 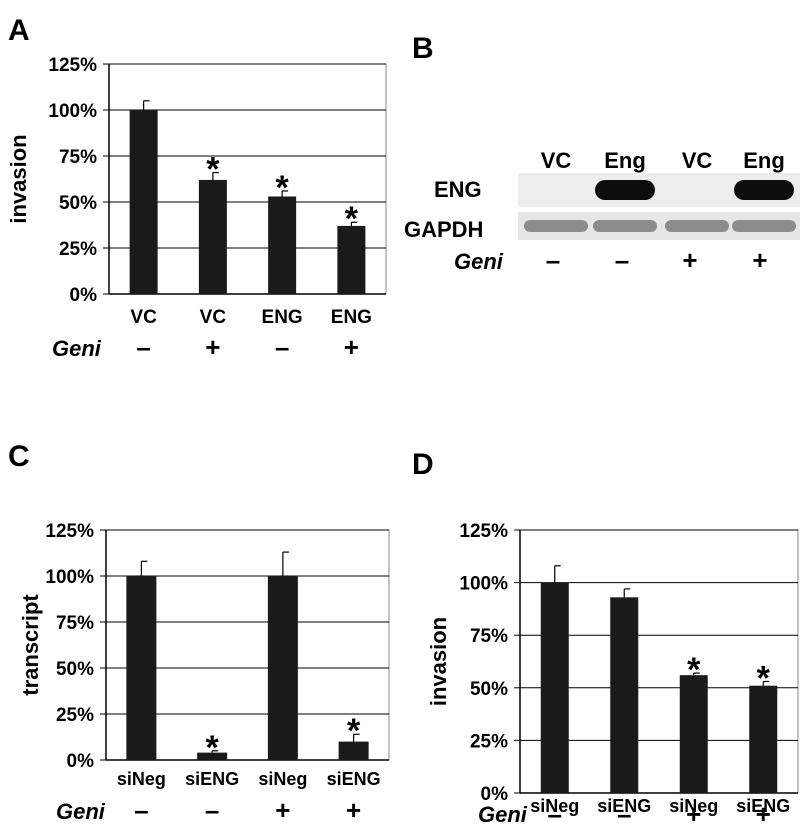 What do you see at coordinates (19, 456) in the screenshot?
I see `panel-label-c: C` at bounding box center [19, 456].